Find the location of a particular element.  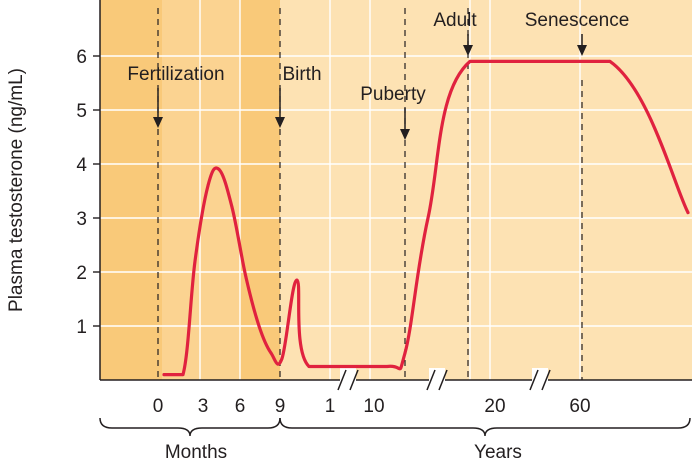

event-label: Senescence is located at coordinates (577, 20).